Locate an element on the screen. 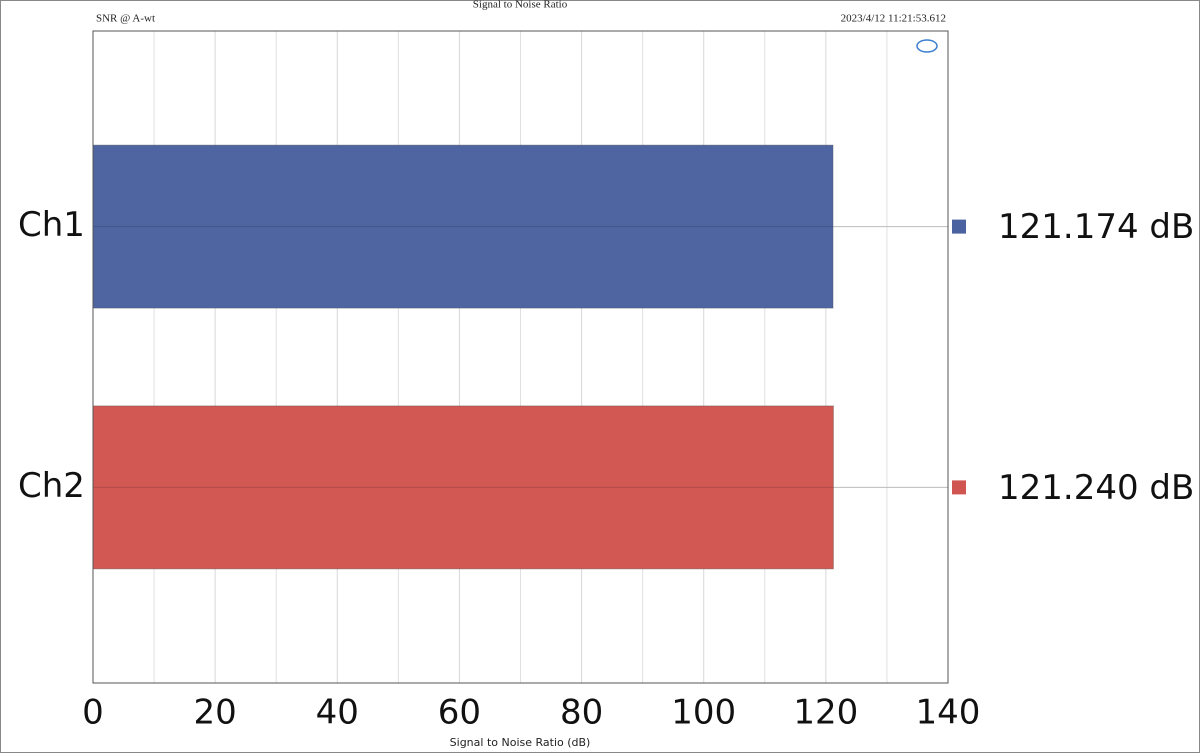 This screenshot has width=1200, height=753. chart-title: Signal to Noise Ratio is located at coordinates (520, 5).